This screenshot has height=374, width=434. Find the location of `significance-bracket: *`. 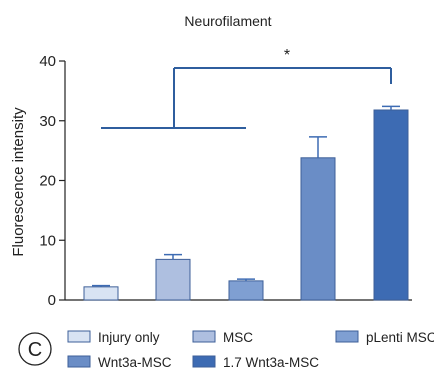

significance-bracket: * is located at coordinates (246, 88).